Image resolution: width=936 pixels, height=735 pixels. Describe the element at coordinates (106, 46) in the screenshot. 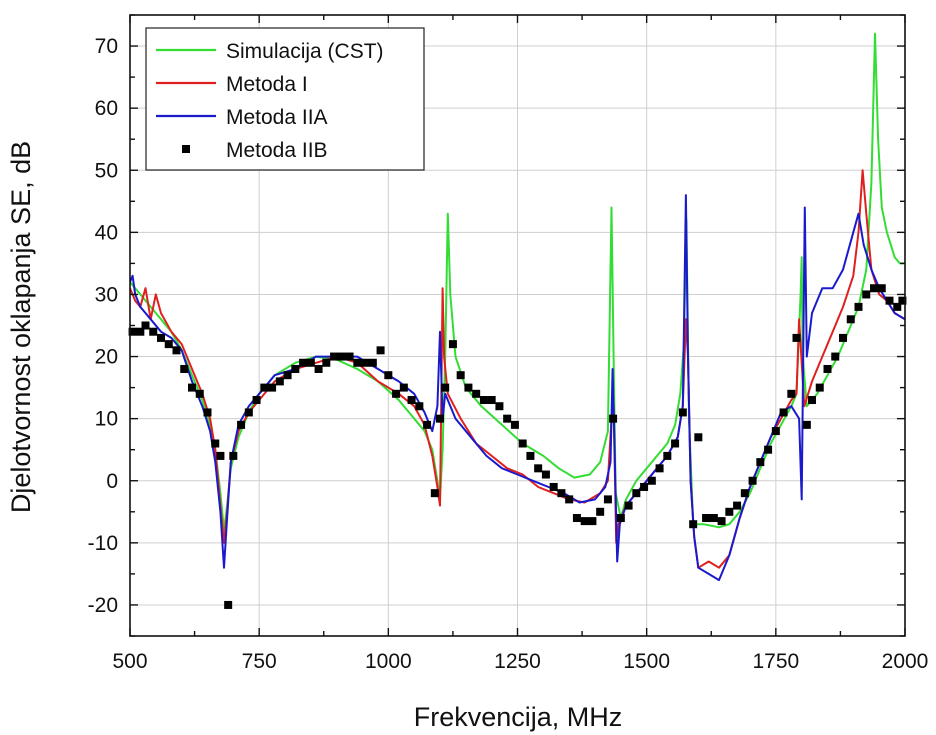

I see `y-tick-label: 70` at that location.